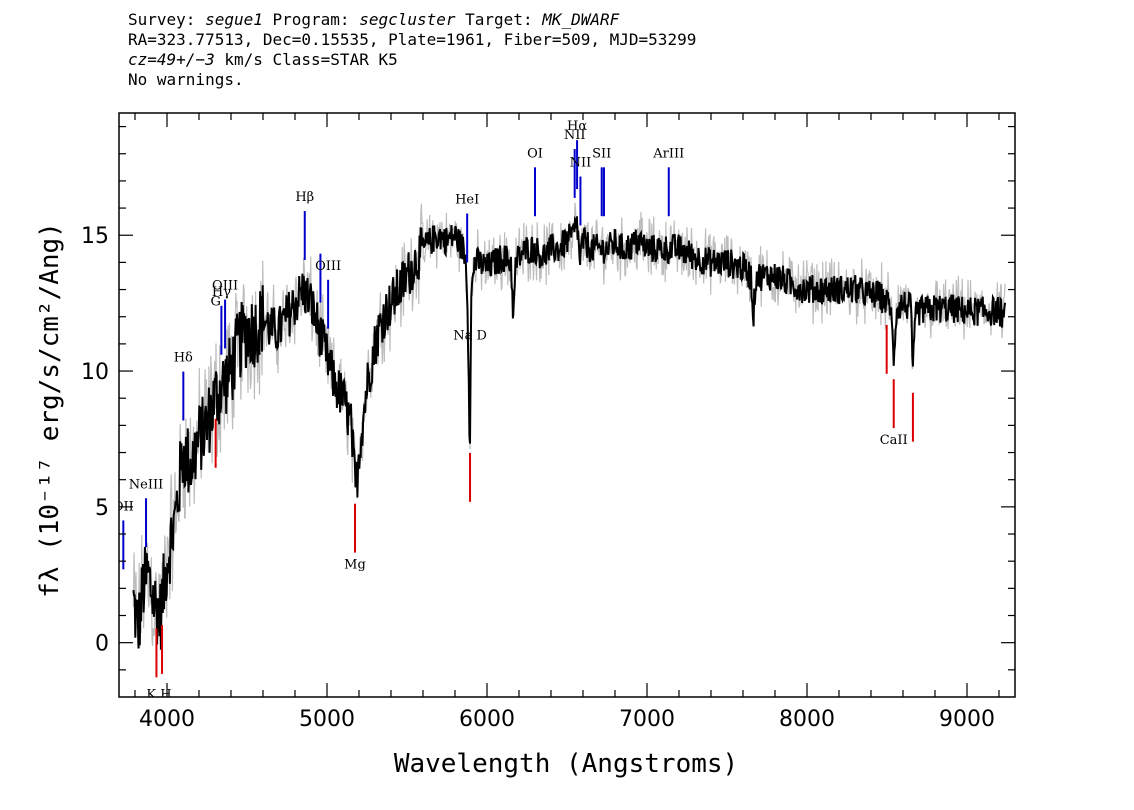  I want to click on x-tick-label: 4000, so click(167, 719).